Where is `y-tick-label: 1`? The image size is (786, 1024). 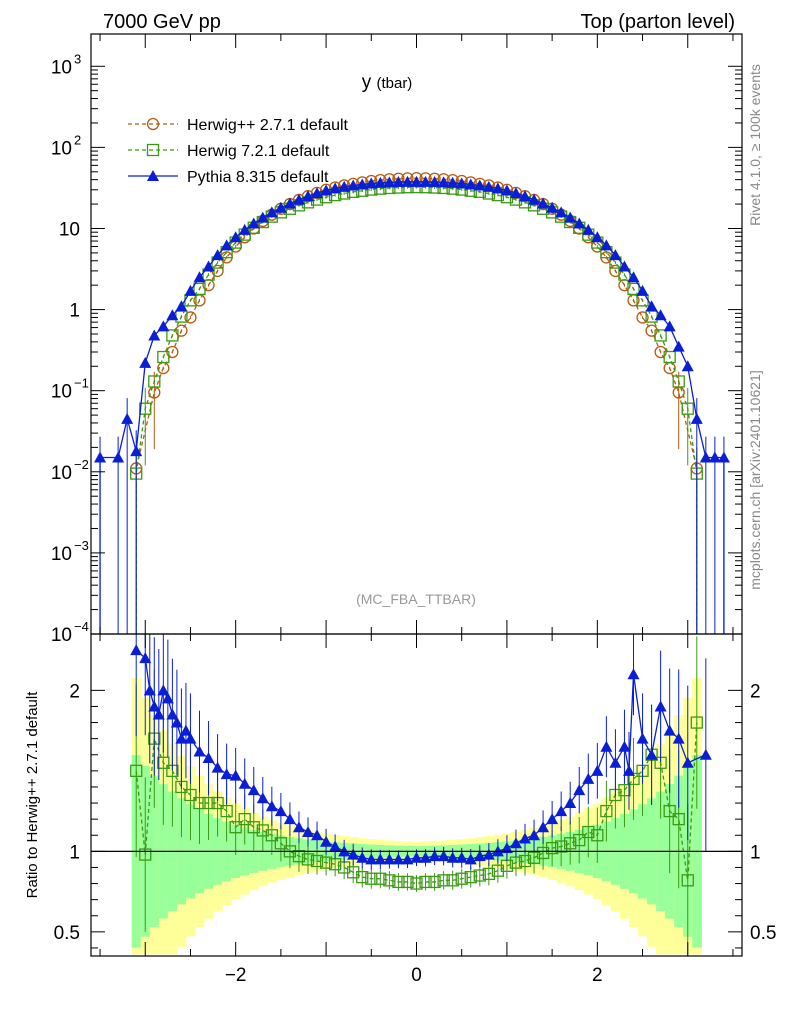 y-tick-label: 1 is located at coordinates (74, 311).